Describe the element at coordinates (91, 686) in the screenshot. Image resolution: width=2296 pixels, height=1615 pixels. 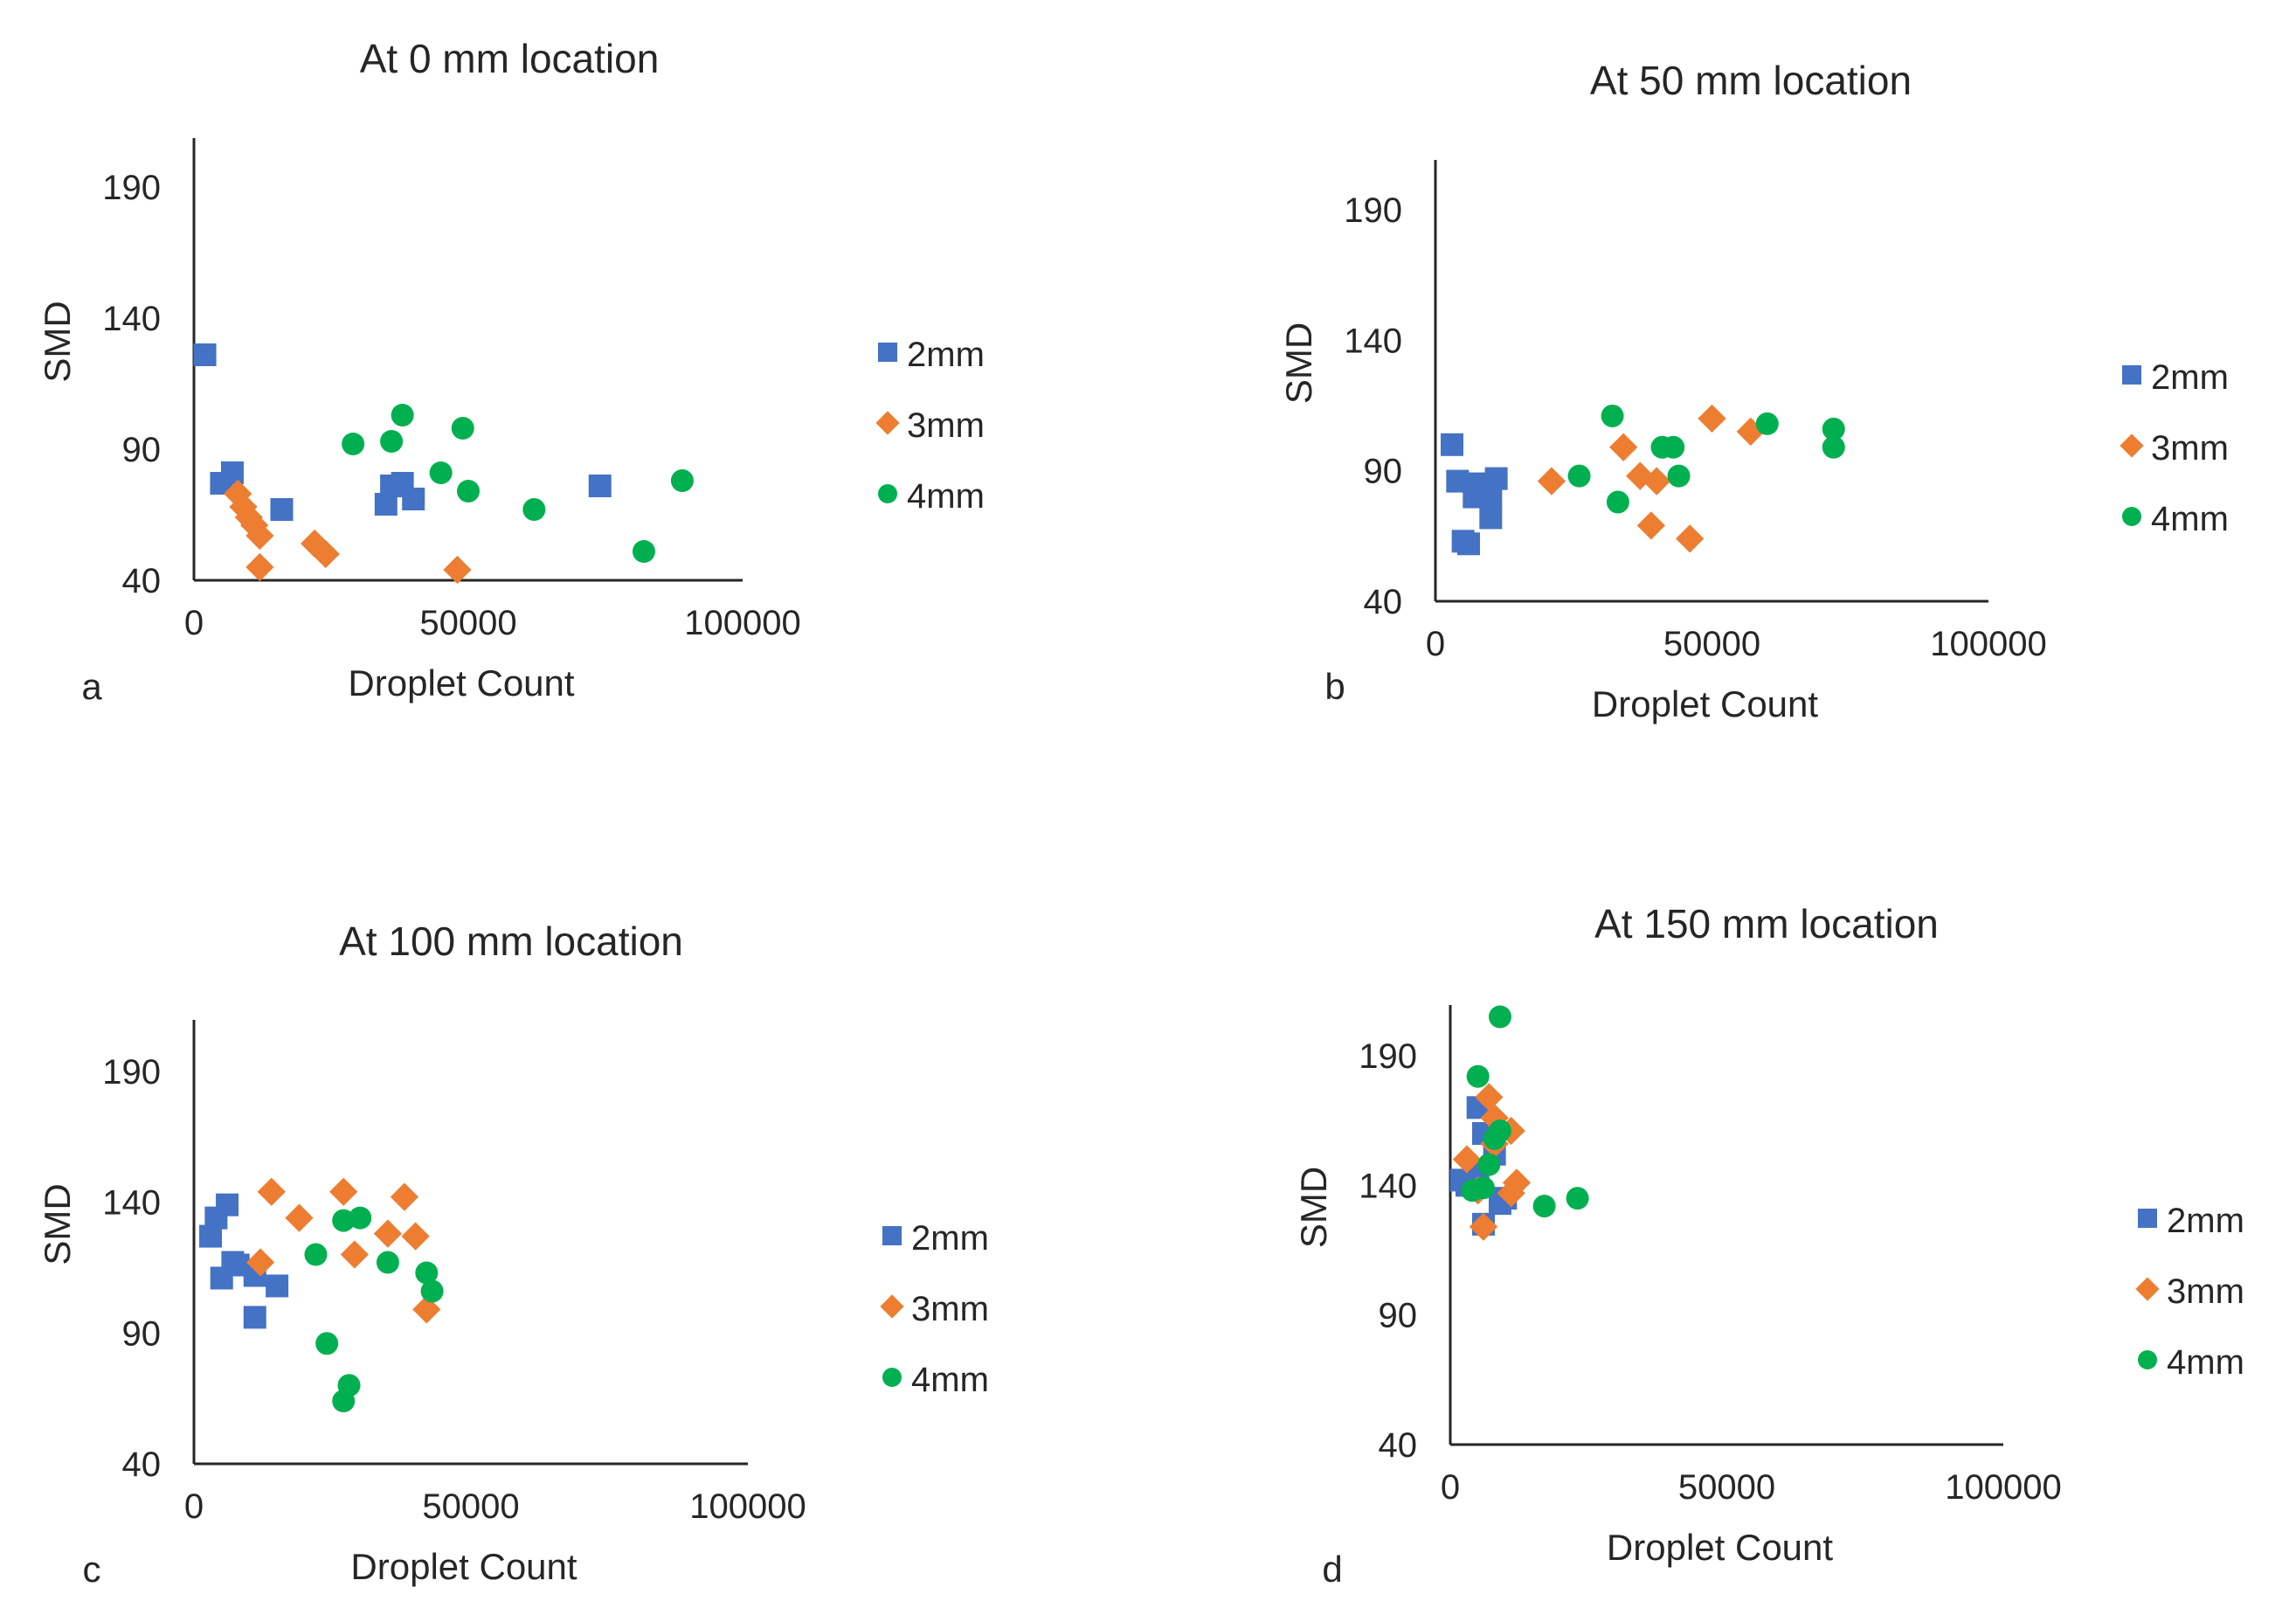
I see `panel-label: a` at that location.